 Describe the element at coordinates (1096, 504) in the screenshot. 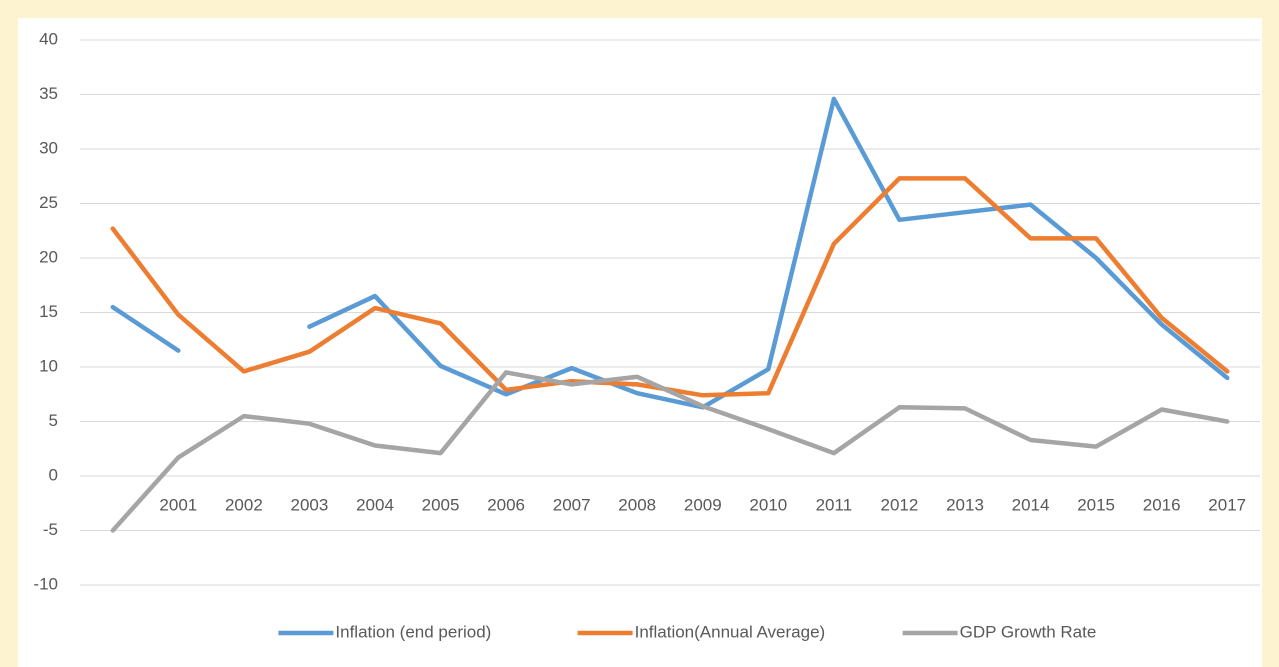

I see `x-tick-label: 2015` at that location.